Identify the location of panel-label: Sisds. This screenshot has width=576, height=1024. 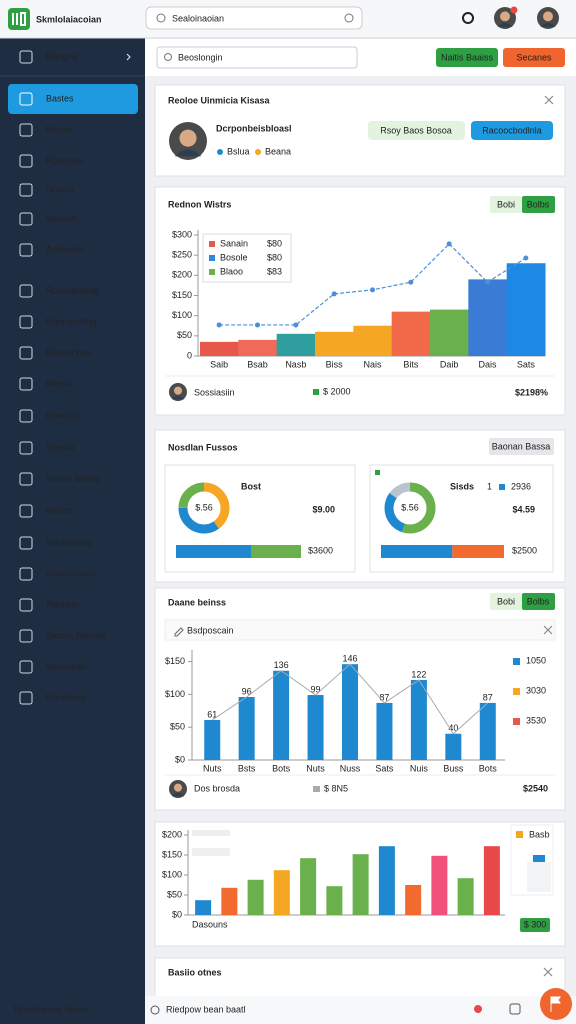
(462, 486).